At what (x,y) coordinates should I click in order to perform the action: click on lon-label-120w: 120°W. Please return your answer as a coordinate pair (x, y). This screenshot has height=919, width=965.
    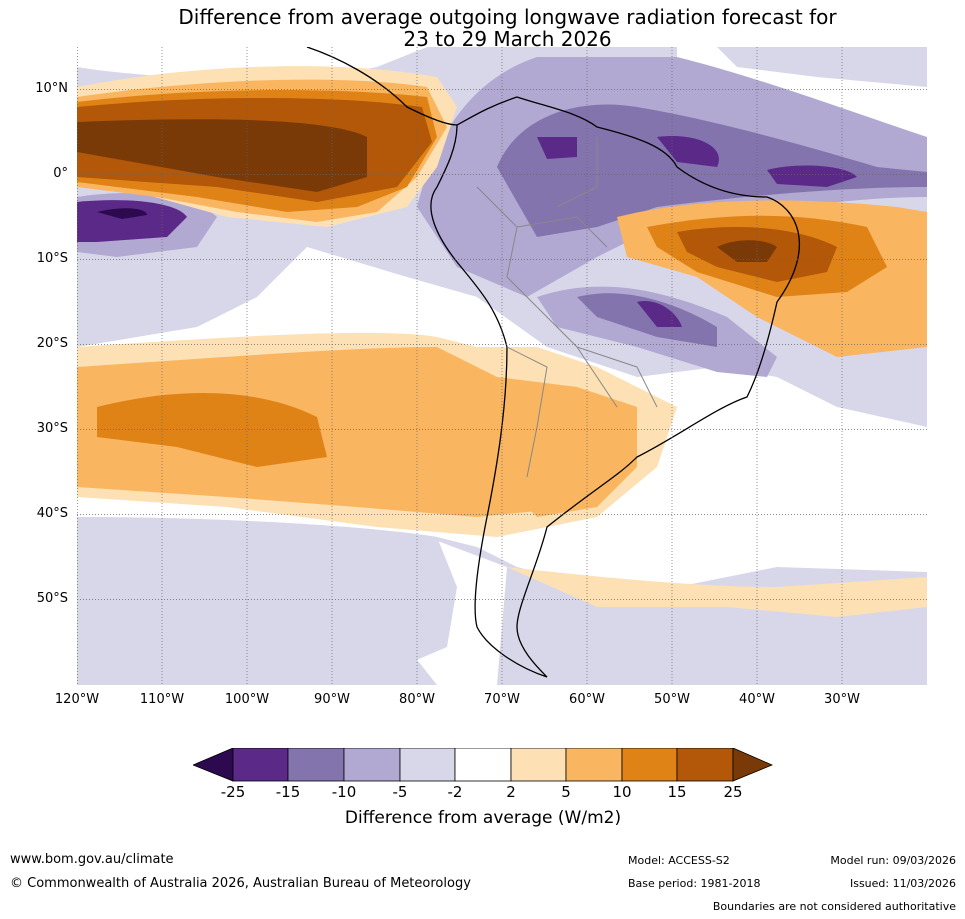
    Looking at the image, I should click on (77, 699).